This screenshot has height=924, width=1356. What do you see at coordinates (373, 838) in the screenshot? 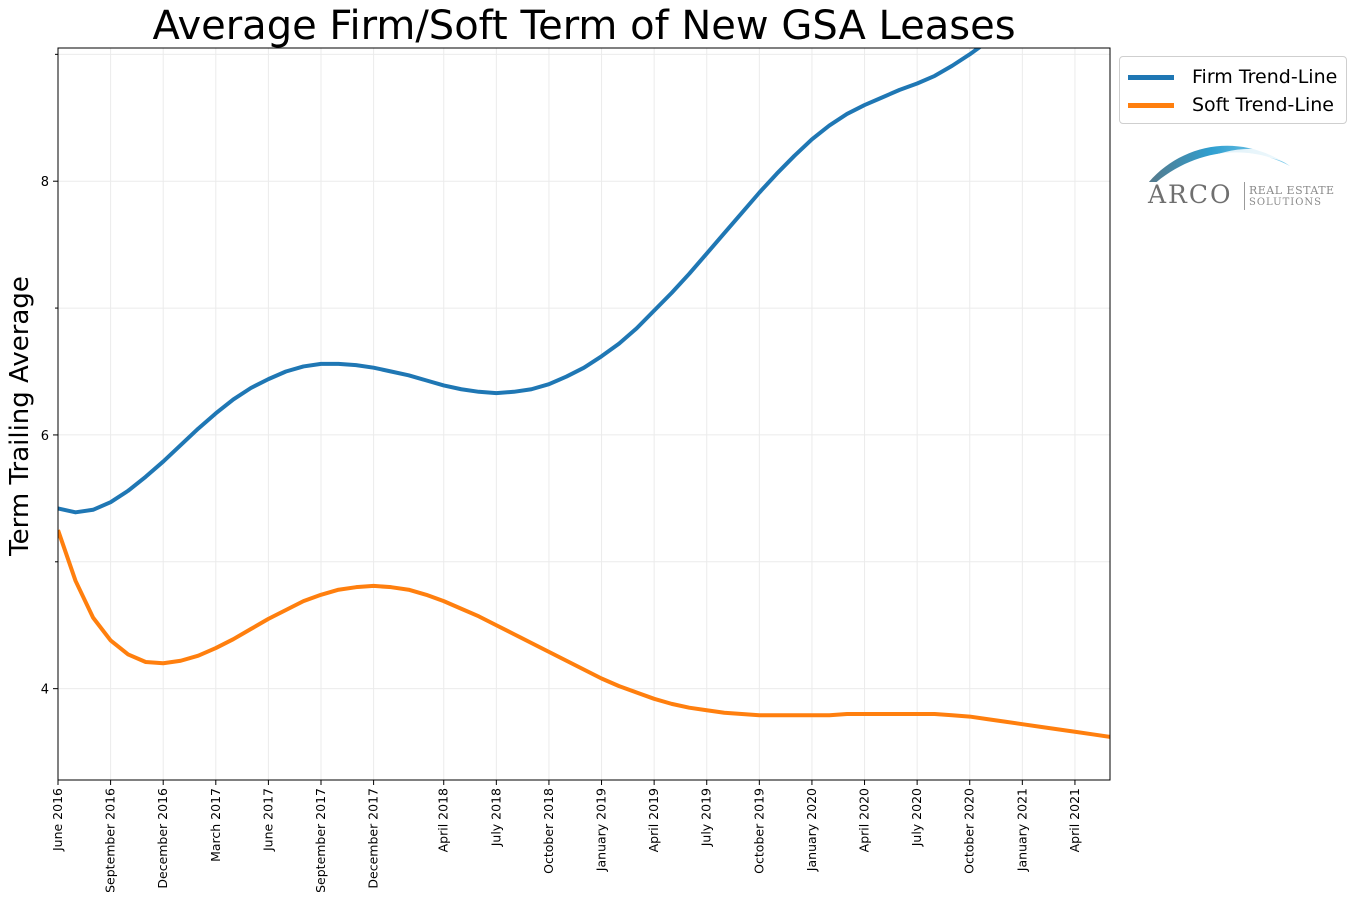
I see `x-tick-label: December 2017` at bounding box center [373, 838].